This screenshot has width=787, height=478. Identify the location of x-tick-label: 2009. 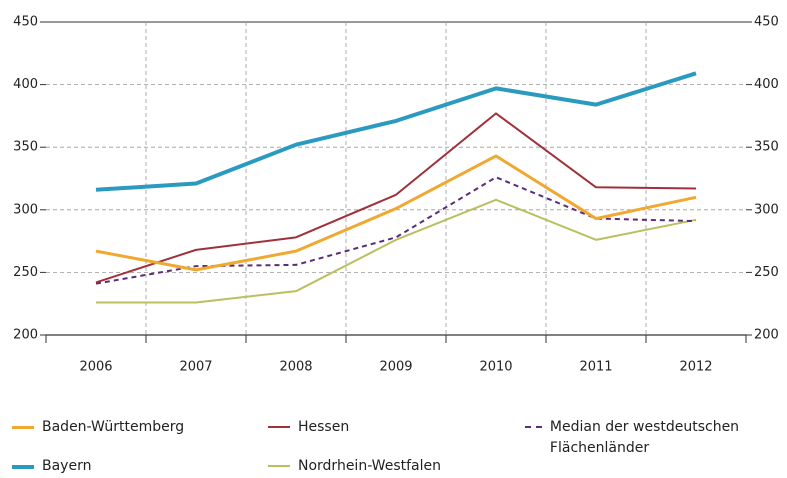
(395, 367).